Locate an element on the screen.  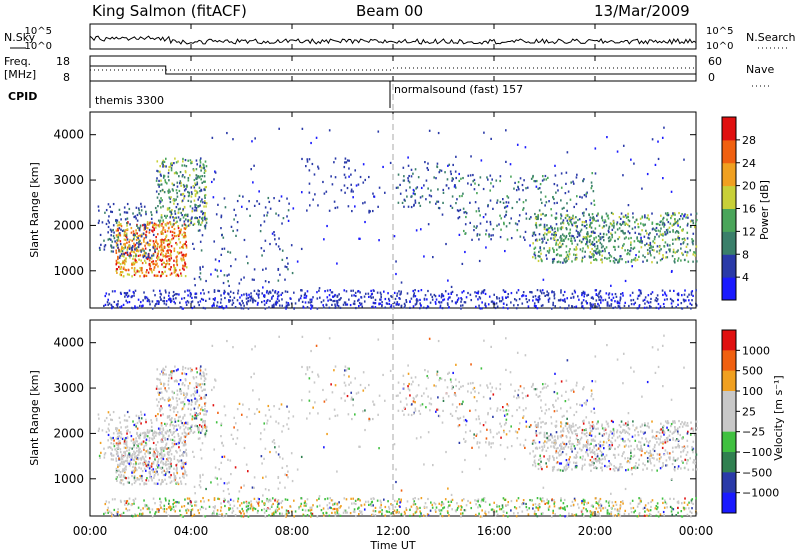
beam-title: Beam 00 is located at coordinates (389, 11).